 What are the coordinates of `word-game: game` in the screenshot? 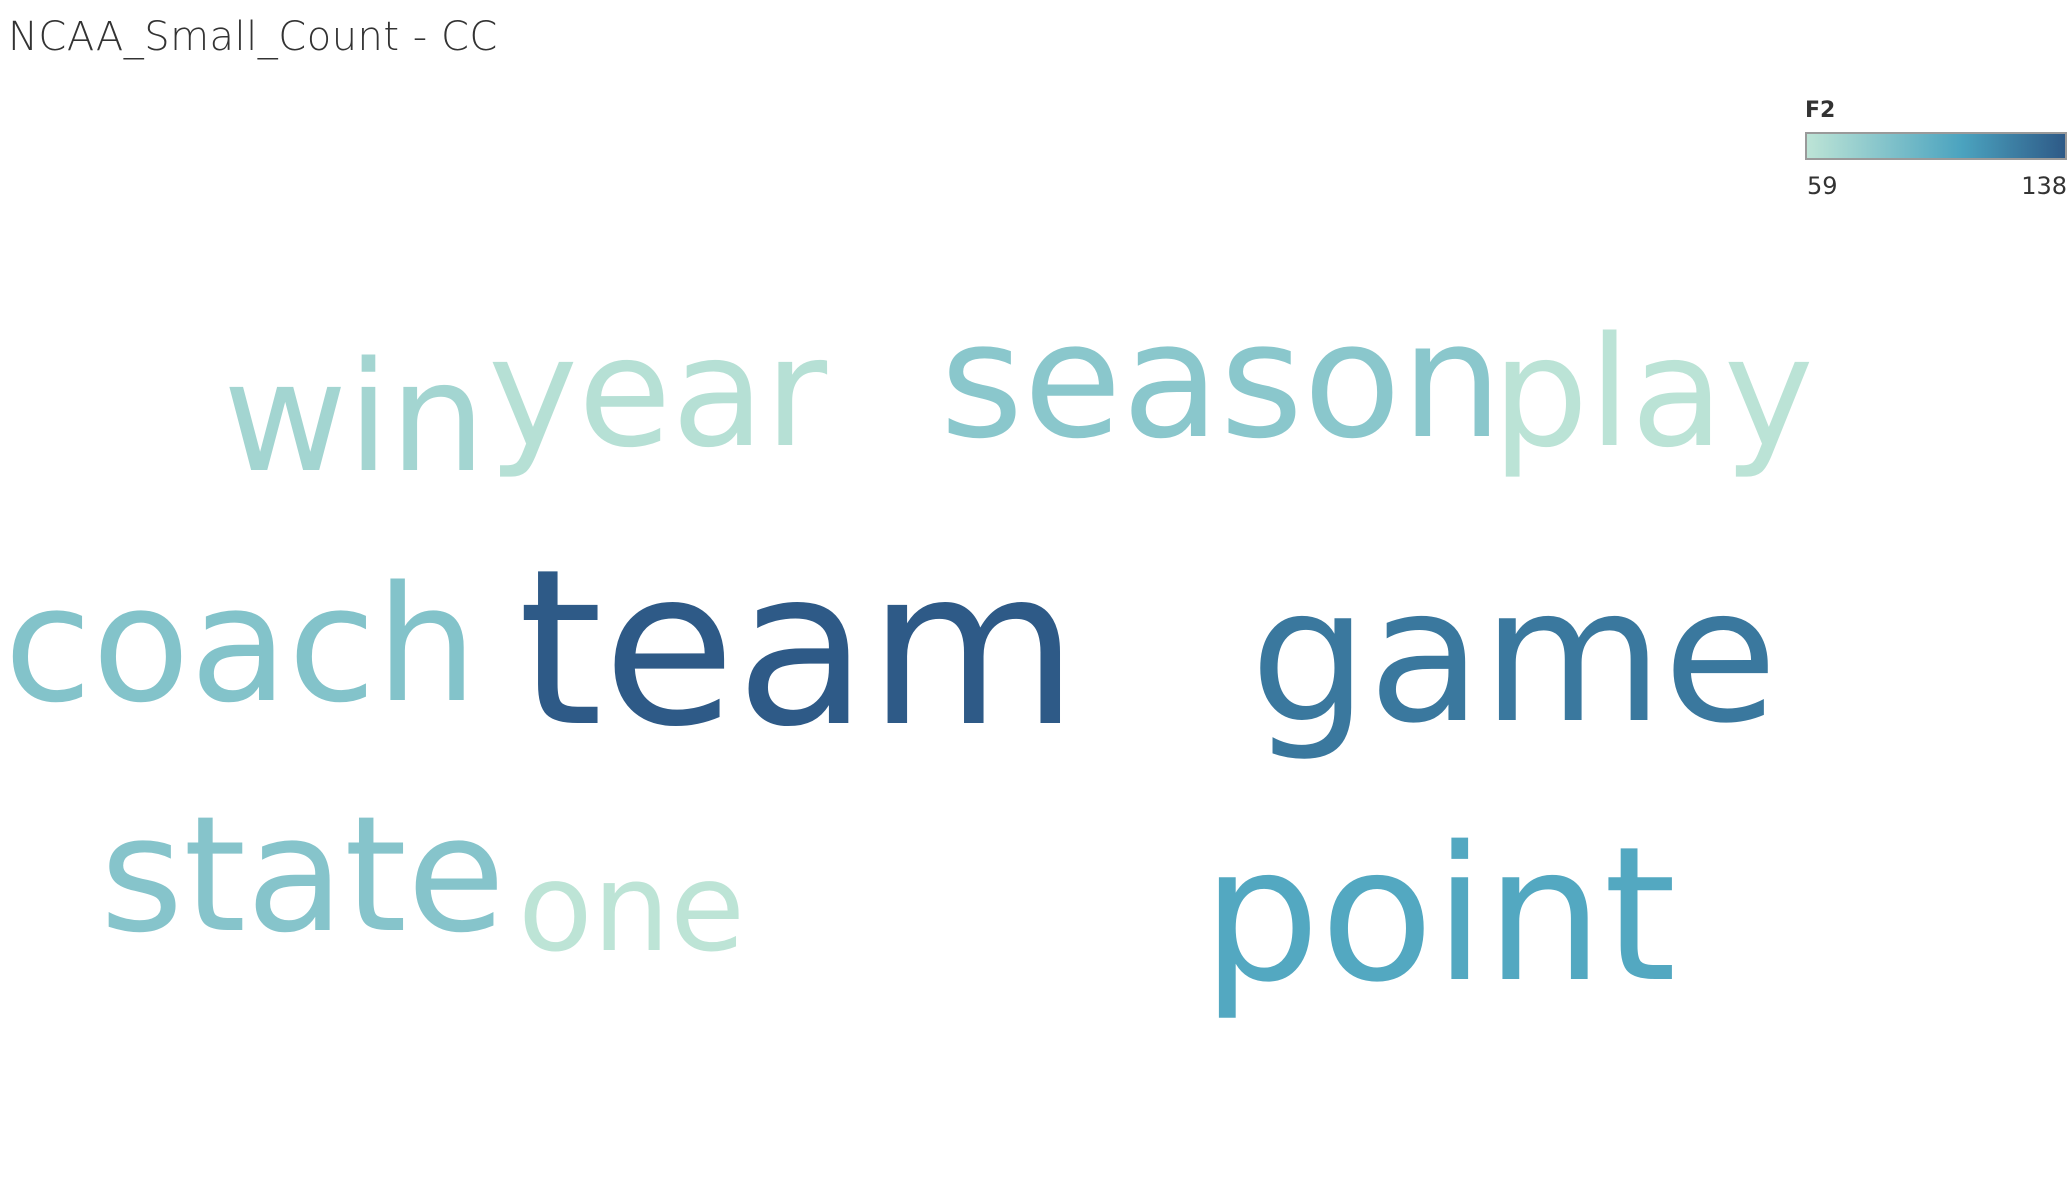 It's located at (1514, 655).